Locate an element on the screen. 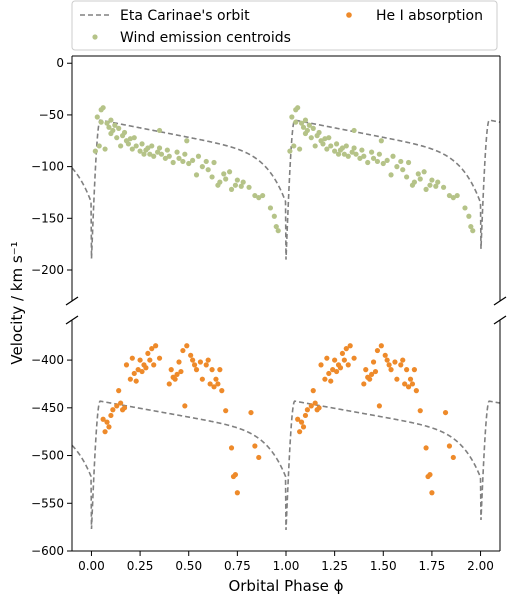  x-tick-label-6: 1.50 is located at coordinates (383, 566).